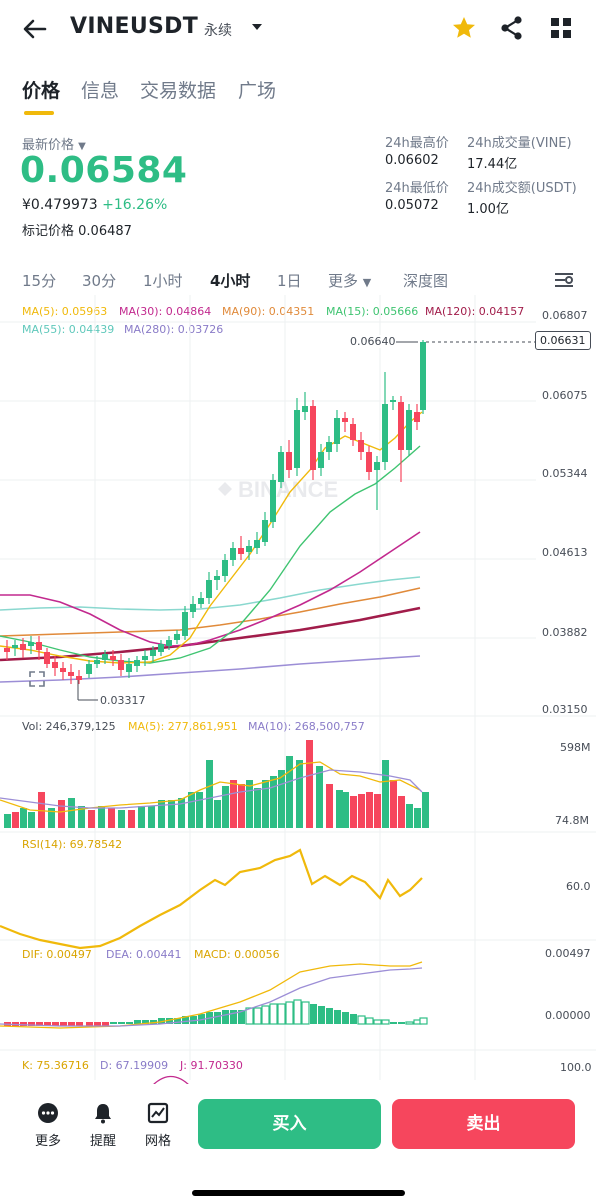  I want to click on ma55-legend: MA(55): 0.04439, so click(68, 329).